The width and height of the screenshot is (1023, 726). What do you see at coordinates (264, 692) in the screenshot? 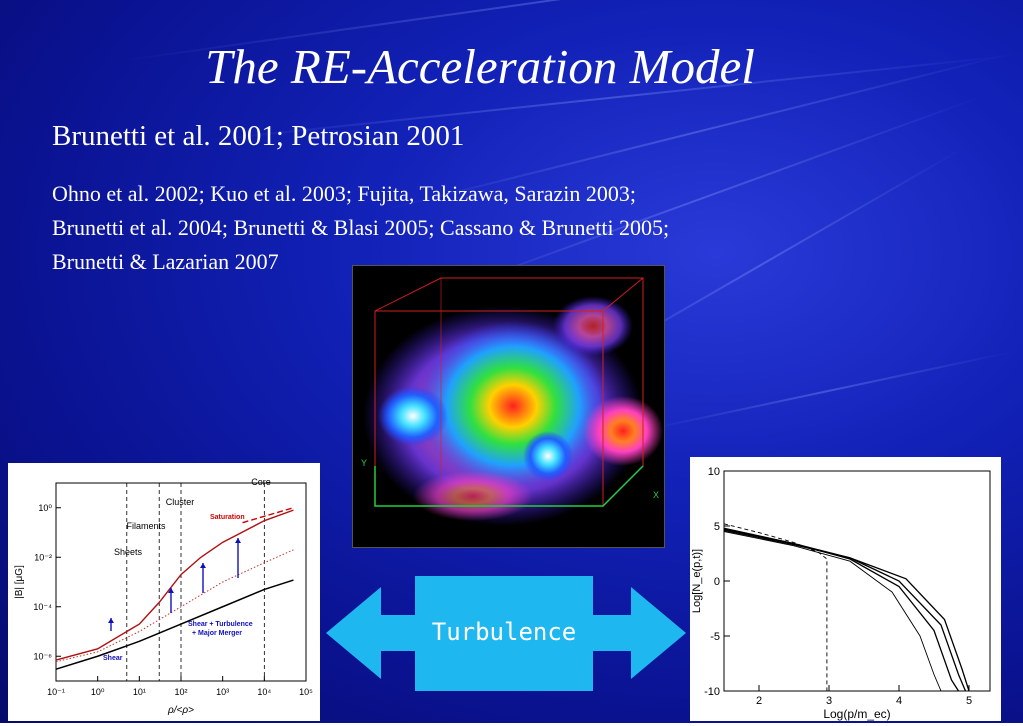
I see `x-tick-label: 10⁴` at bounding box center [264, 692].